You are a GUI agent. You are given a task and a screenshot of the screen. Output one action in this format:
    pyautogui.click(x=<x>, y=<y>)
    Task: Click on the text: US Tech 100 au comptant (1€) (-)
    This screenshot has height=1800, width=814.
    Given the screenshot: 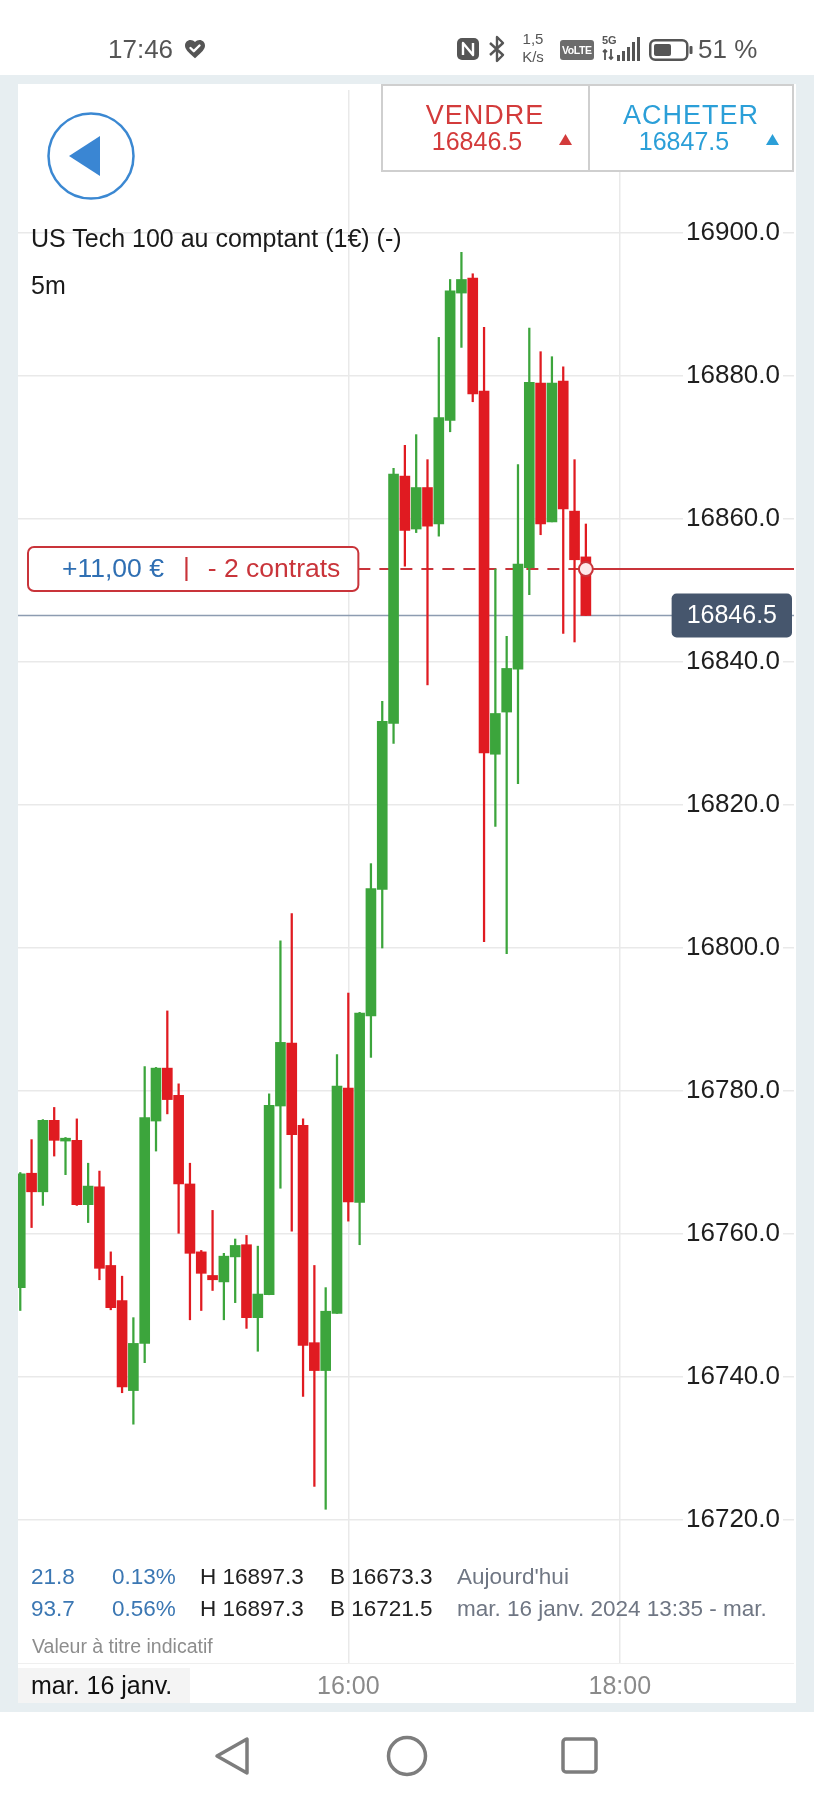 What is the action you would take?
    pyautogui.click(x=216, y=238)
    